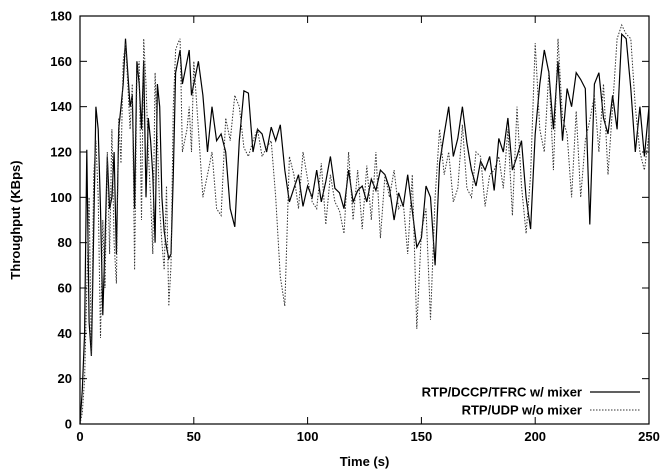  Describe the element at coordinates (65, 333) in the screenshot. I see `y-tick-label: 40` at that location.